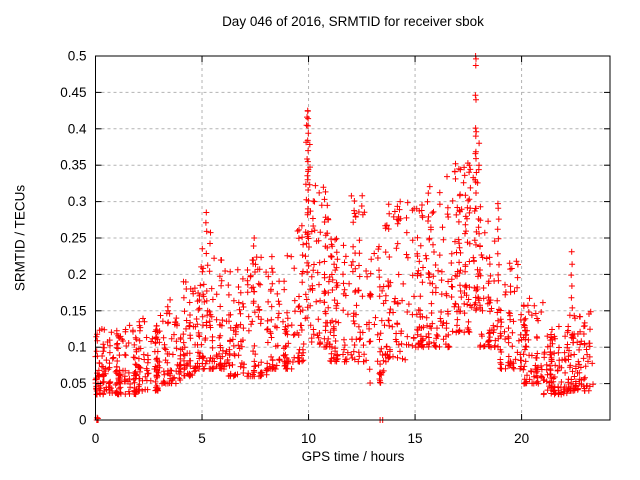 Image resolution: width=640 pixels, height=480 pixels. What do you see at coordinates (73, 92) in the screenshot?
I see `svg-text: 0.45` at bounding box center [73, 92].